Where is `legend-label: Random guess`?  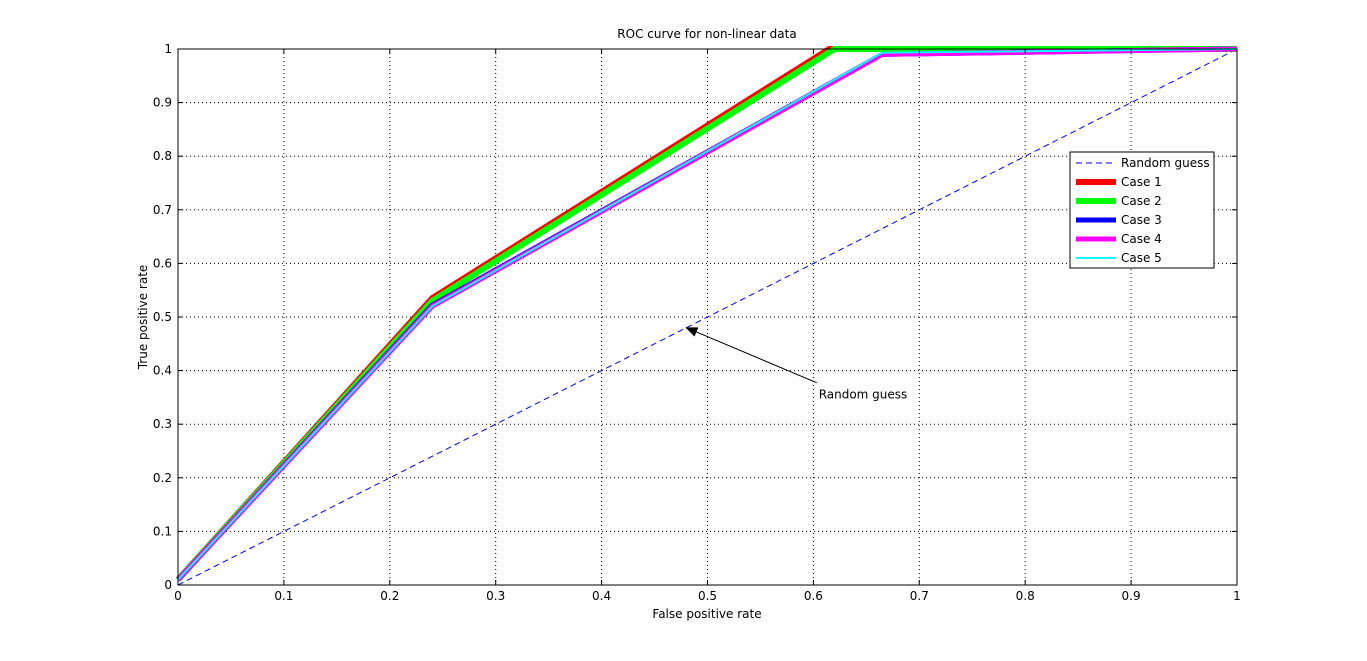 legend-label: Random guess is located at coordinates (1165, 163).